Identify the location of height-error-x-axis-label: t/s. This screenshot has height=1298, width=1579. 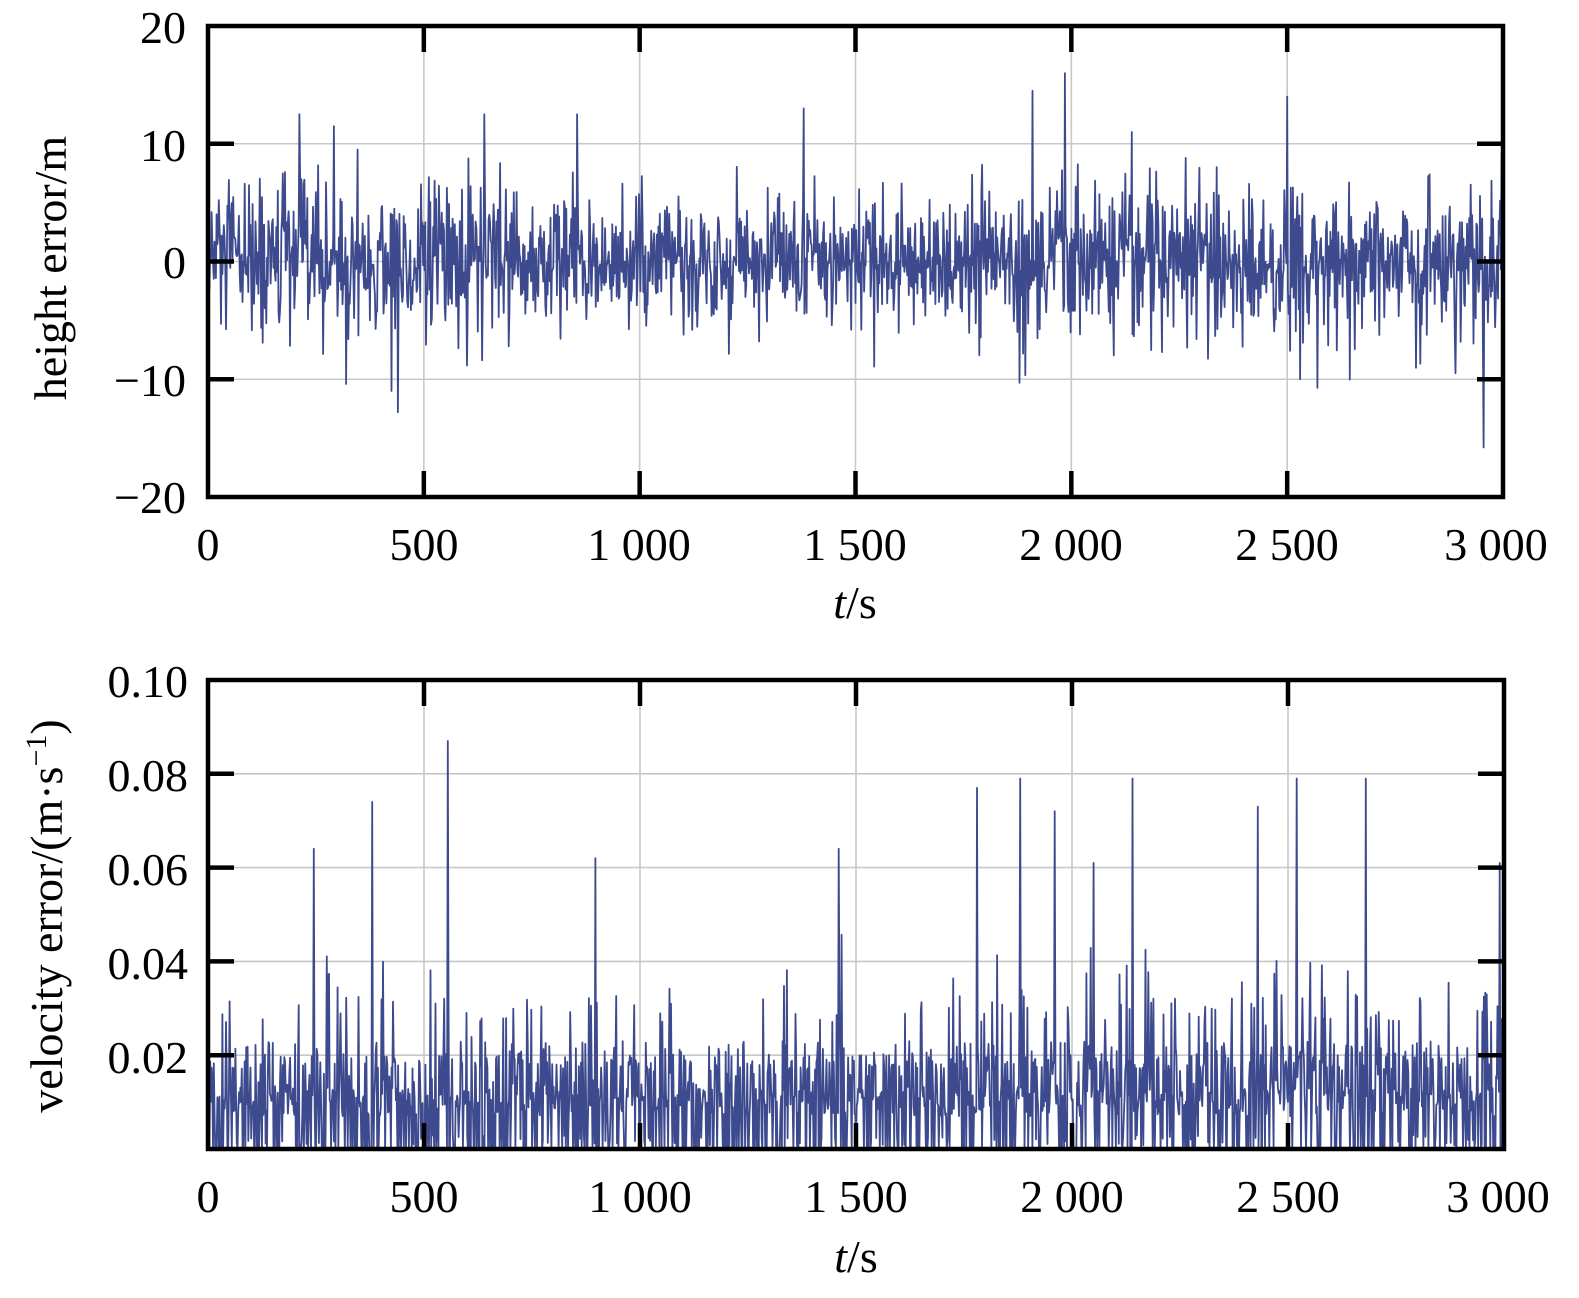
(854, 602).